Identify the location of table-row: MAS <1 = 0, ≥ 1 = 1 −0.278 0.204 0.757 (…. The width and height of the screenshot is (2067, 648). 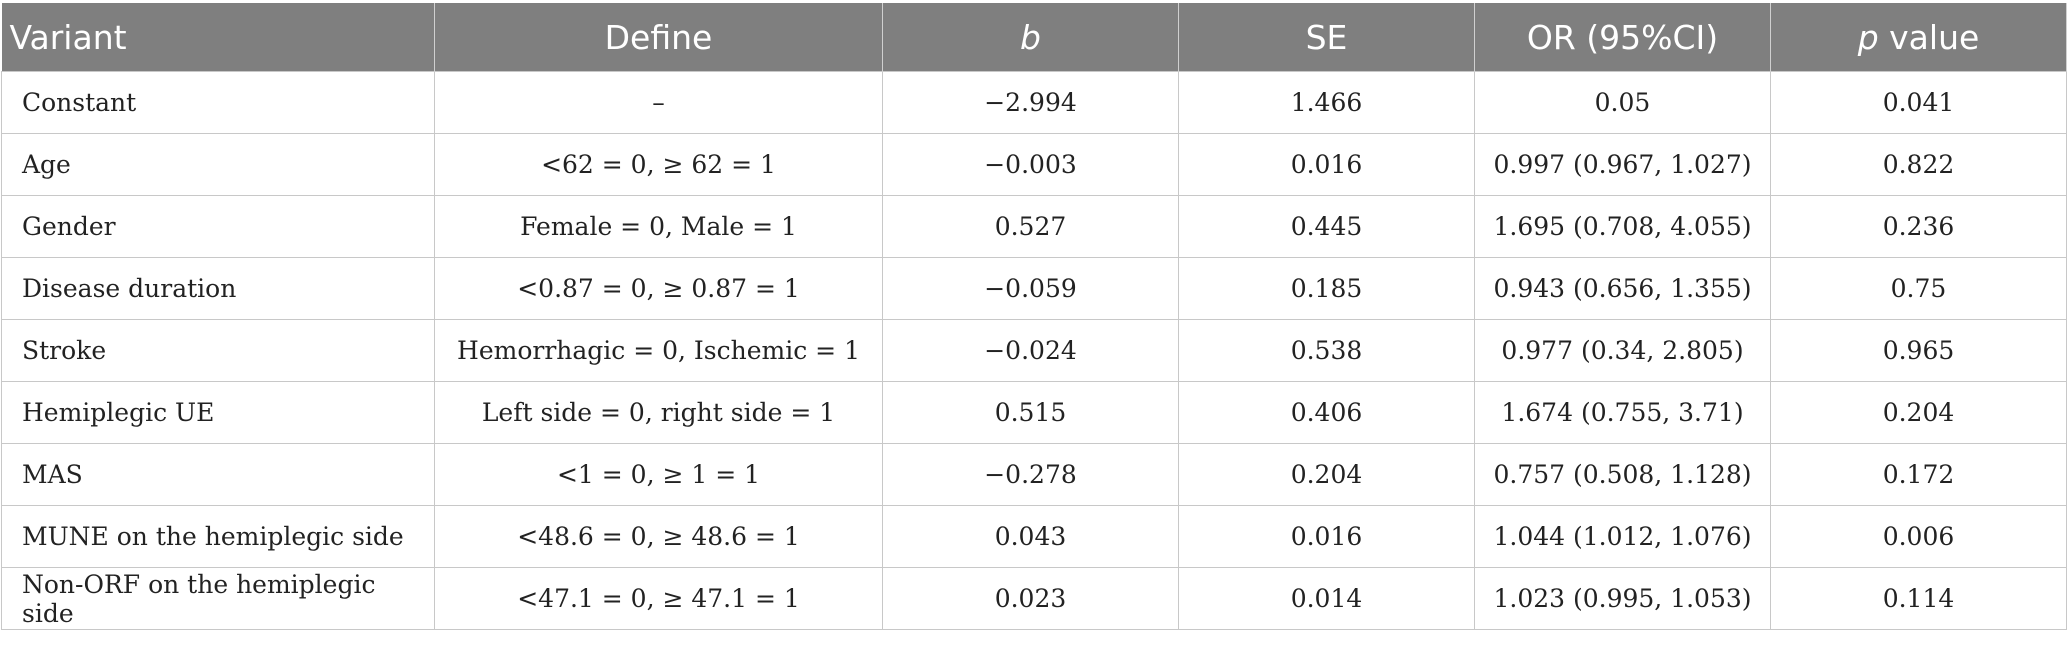
(1034, 474).